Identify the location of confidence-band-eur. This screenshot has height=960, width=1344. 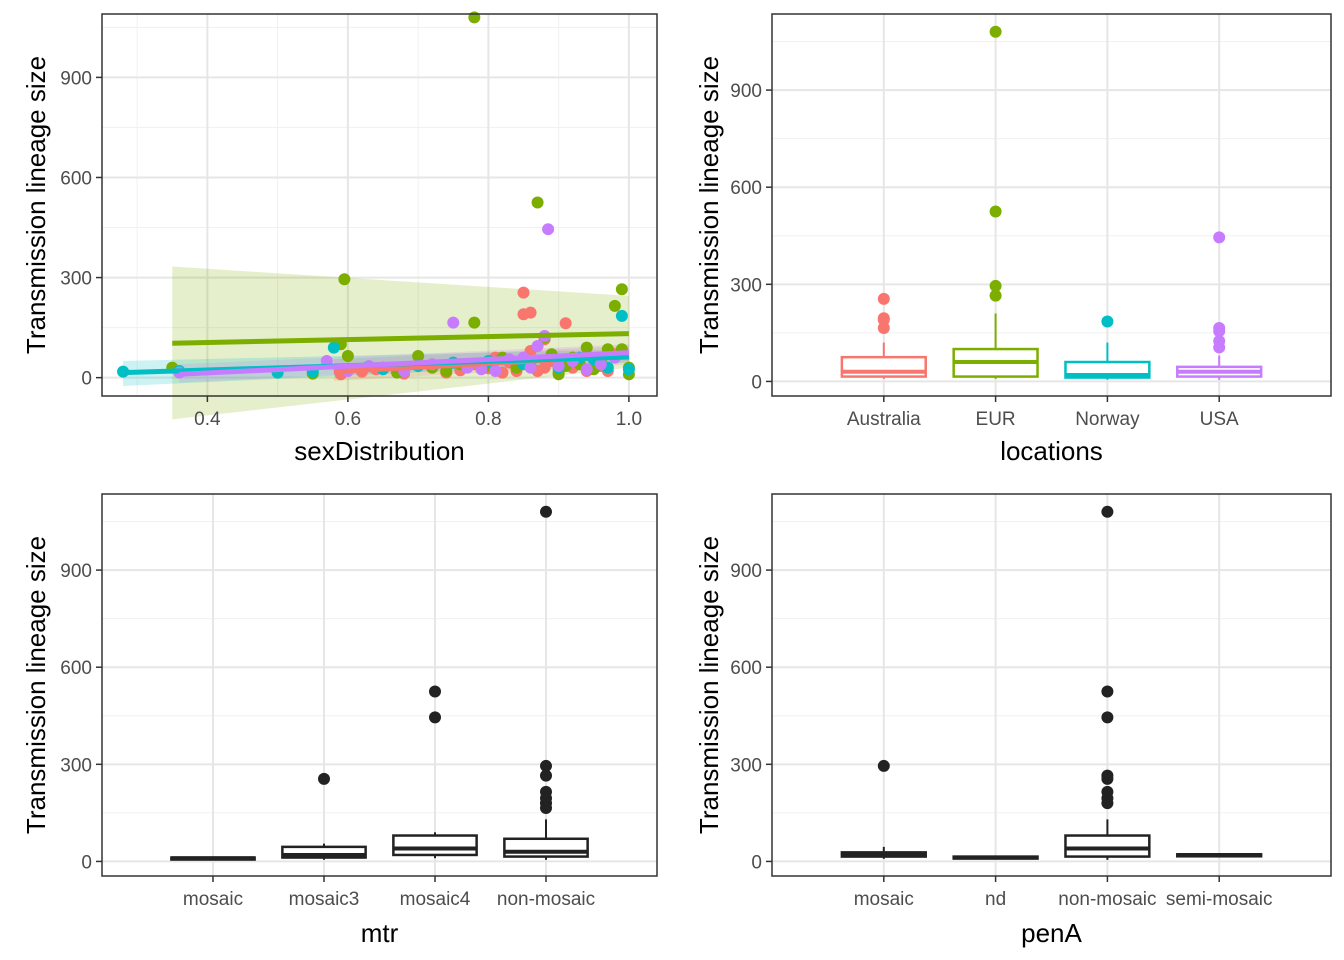
(400, 343).